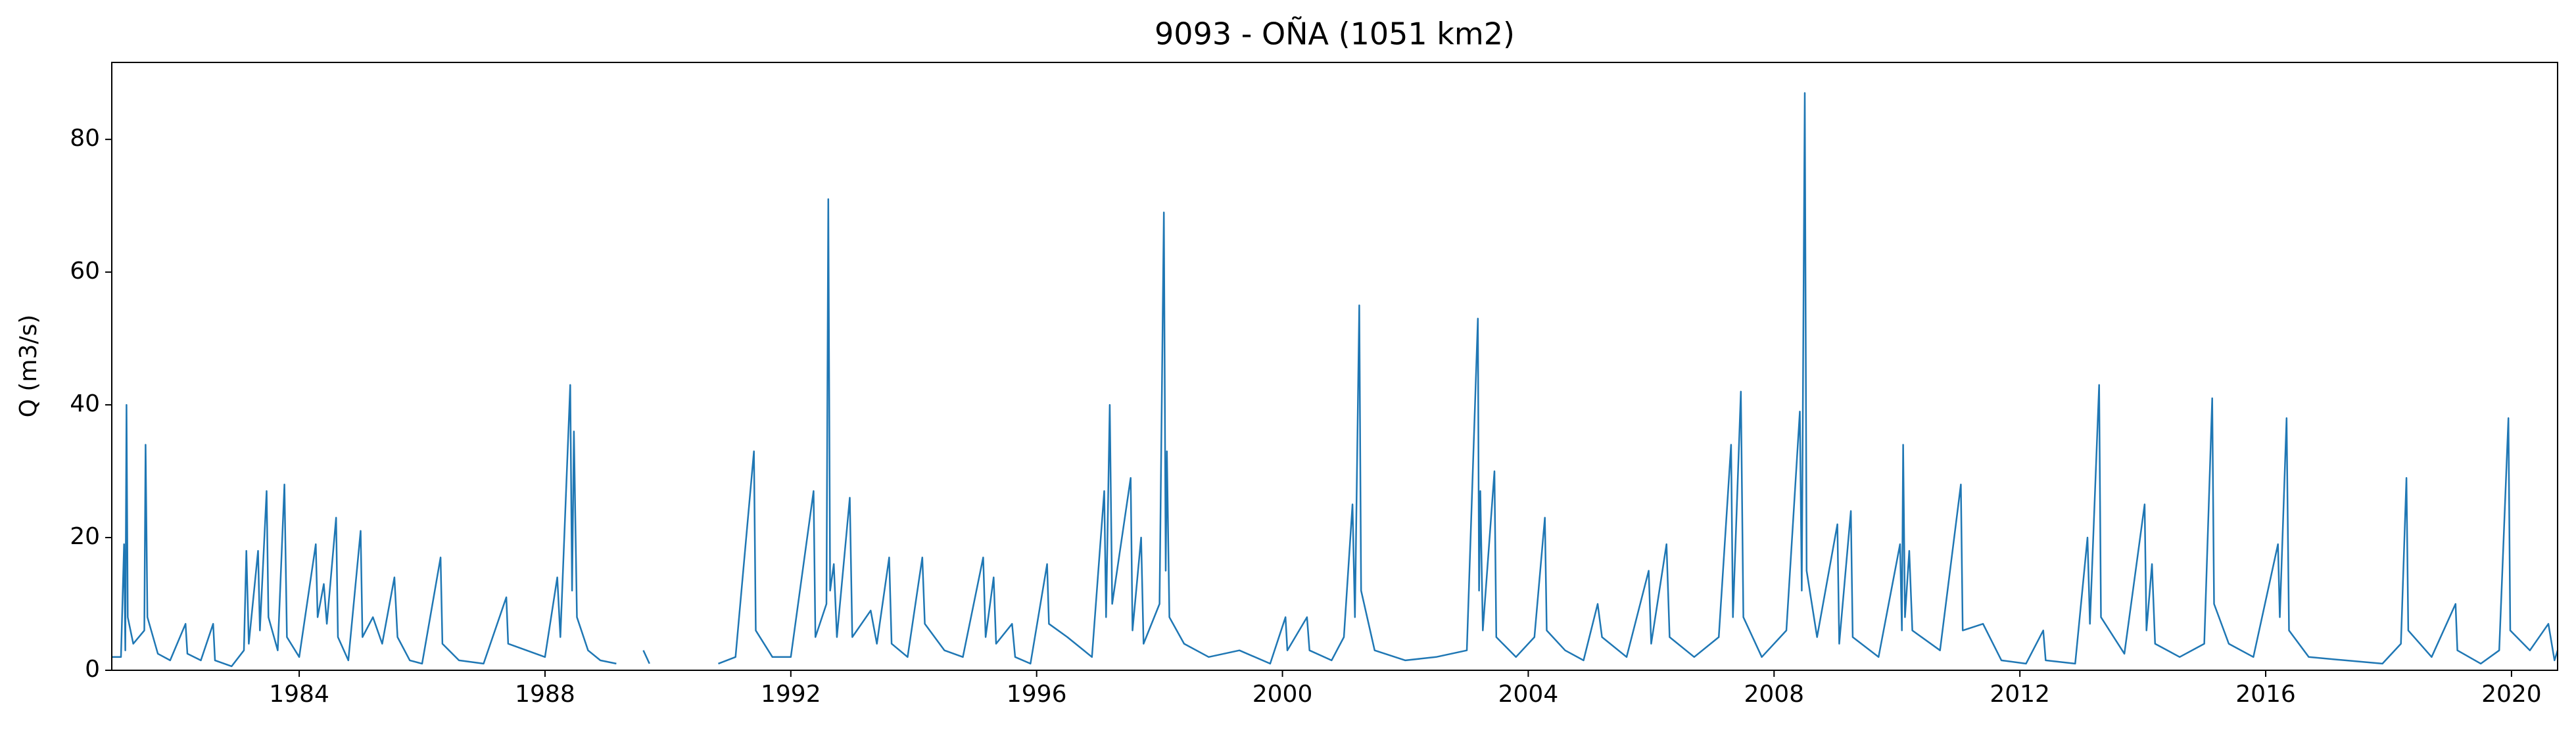 This screenshot has height=736, width=2576. Describe the element at coordinates (85, 138) in the screenshot. I see `y-tick-label: 80` at that location.